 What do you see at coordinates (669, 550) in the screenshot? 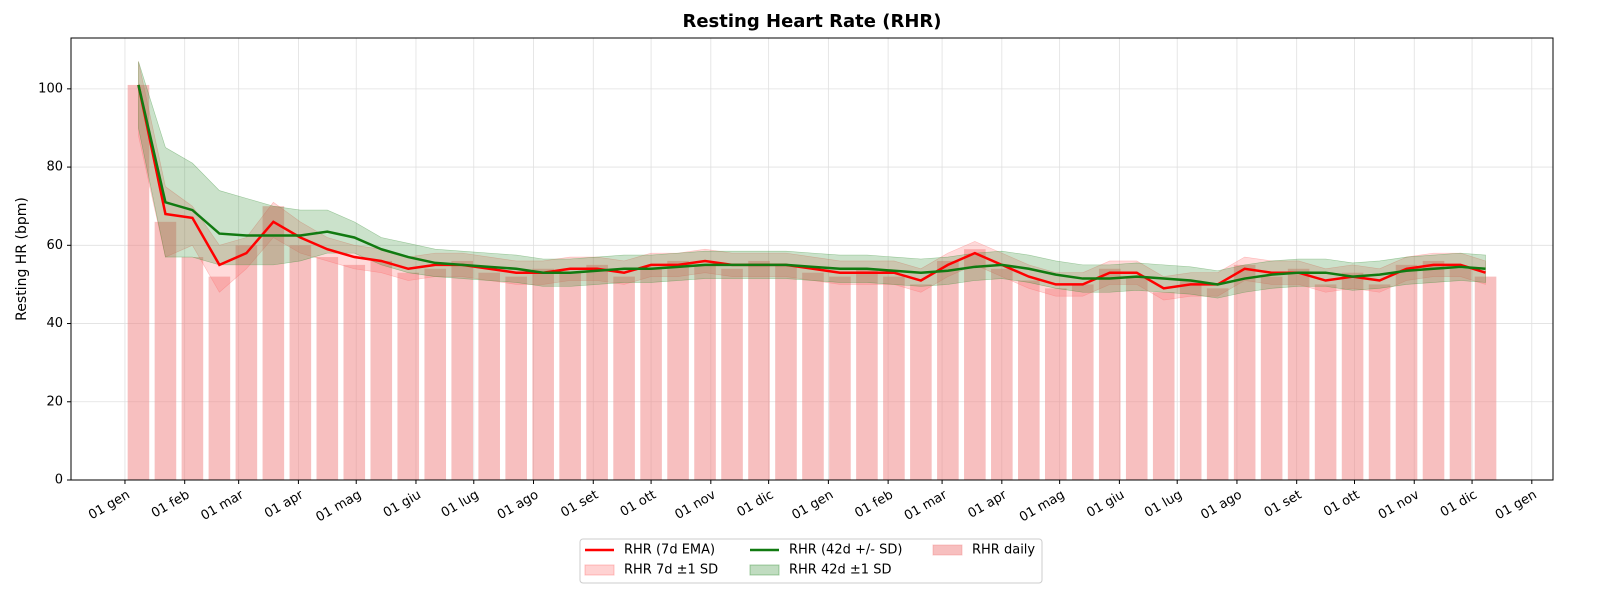
I see `legend-label: RHR (7d EMA)` at bounding box center [669, 550].